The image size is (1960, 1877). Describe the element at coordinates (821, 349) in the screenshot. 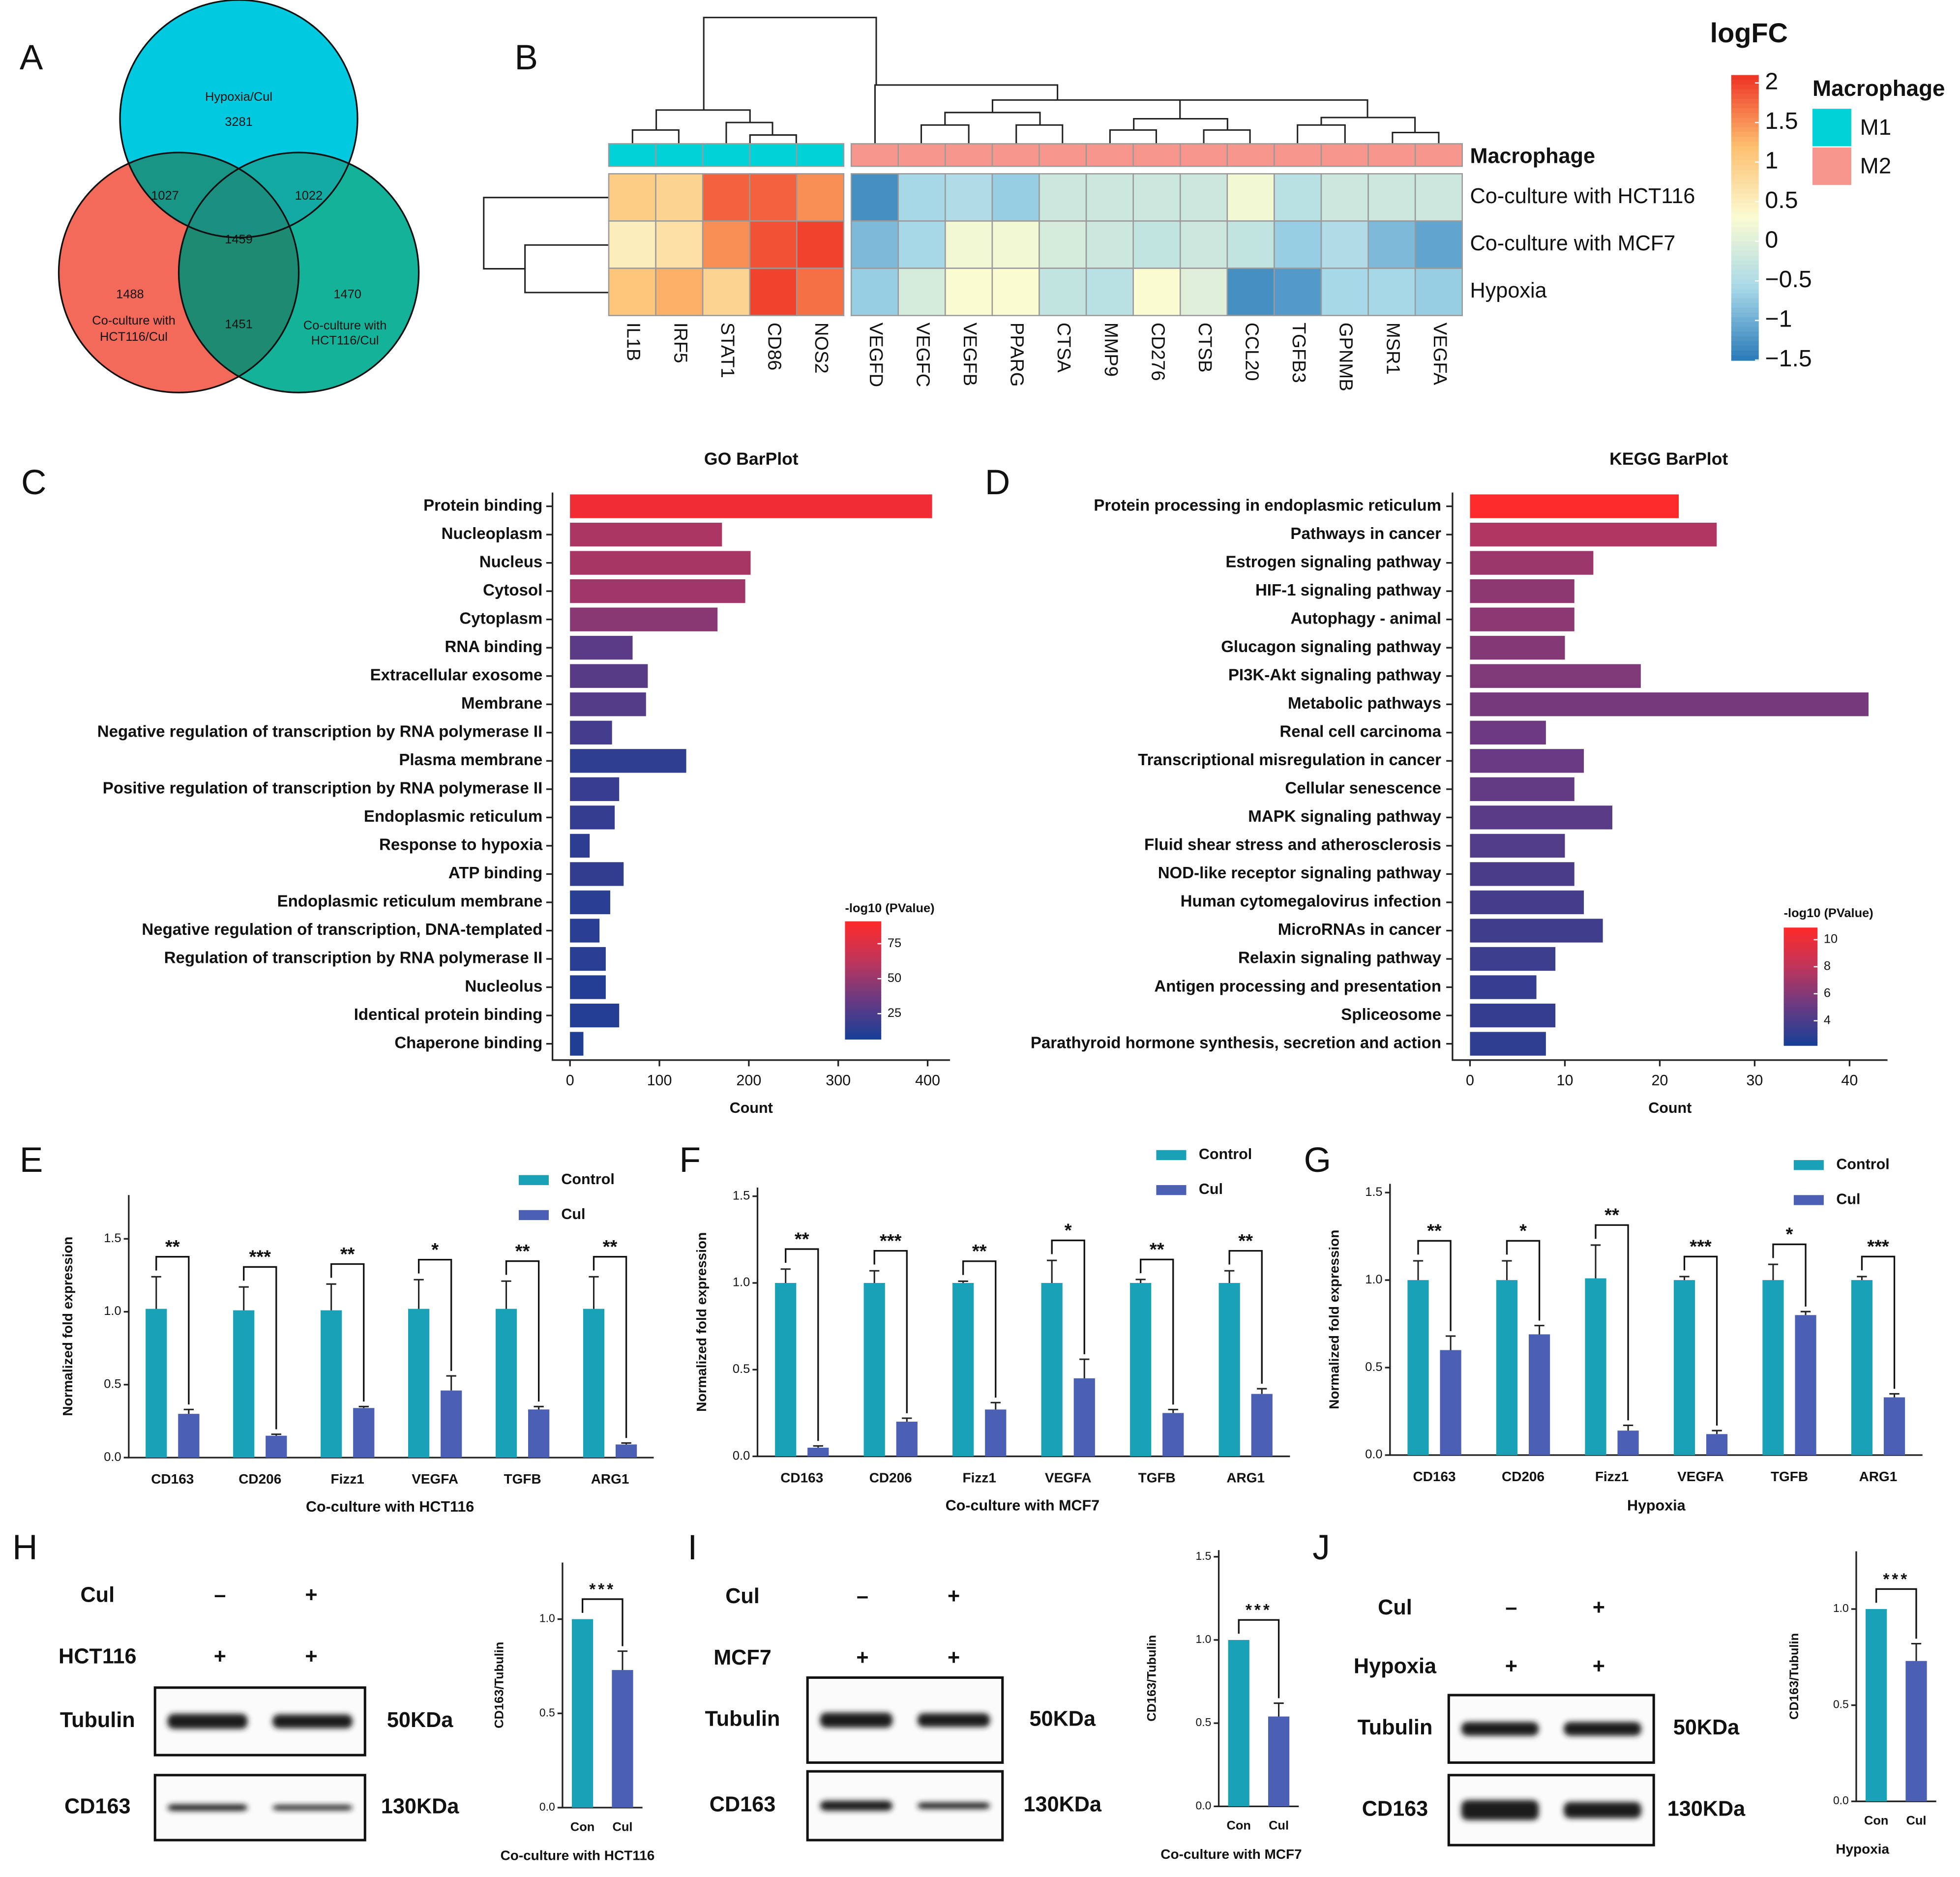

I see `column-label: NOS2` at that location.